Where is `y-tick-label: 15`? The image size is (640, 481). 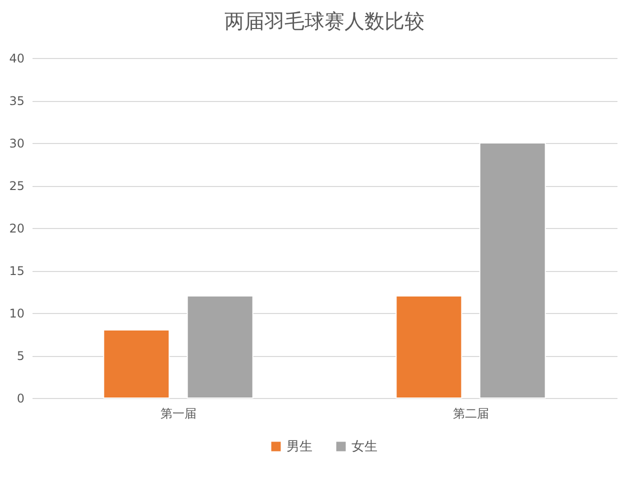
y-tick-label: 15 is located at coordinates (16, 271).